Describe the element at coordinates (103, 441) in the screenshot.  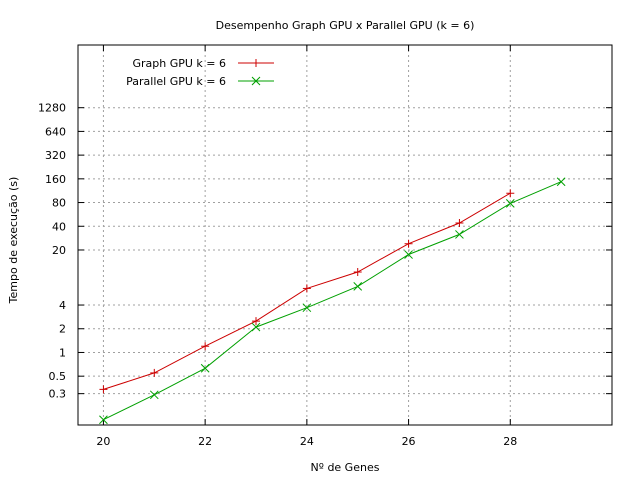
I see `x-tick-label: 20` at that location.